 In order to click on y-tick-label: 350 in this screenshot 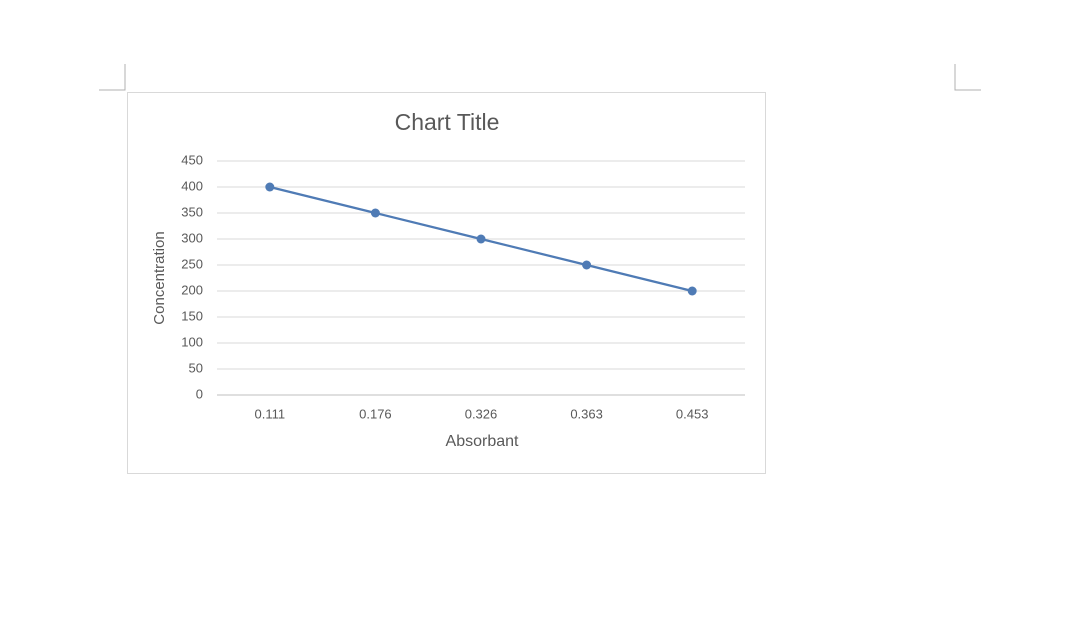, I will do `click(192, 211)`.